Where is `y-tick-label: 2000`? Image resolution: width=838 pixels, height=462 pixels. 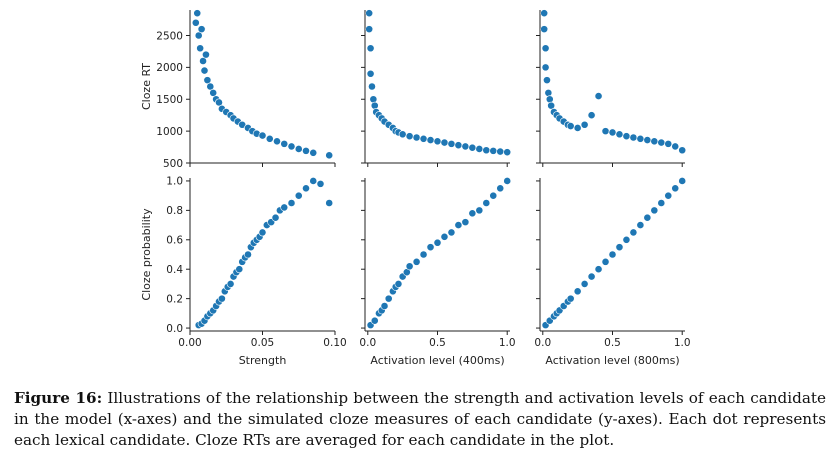
y-tick-label: 2000 is located at coordinates (169, 68).